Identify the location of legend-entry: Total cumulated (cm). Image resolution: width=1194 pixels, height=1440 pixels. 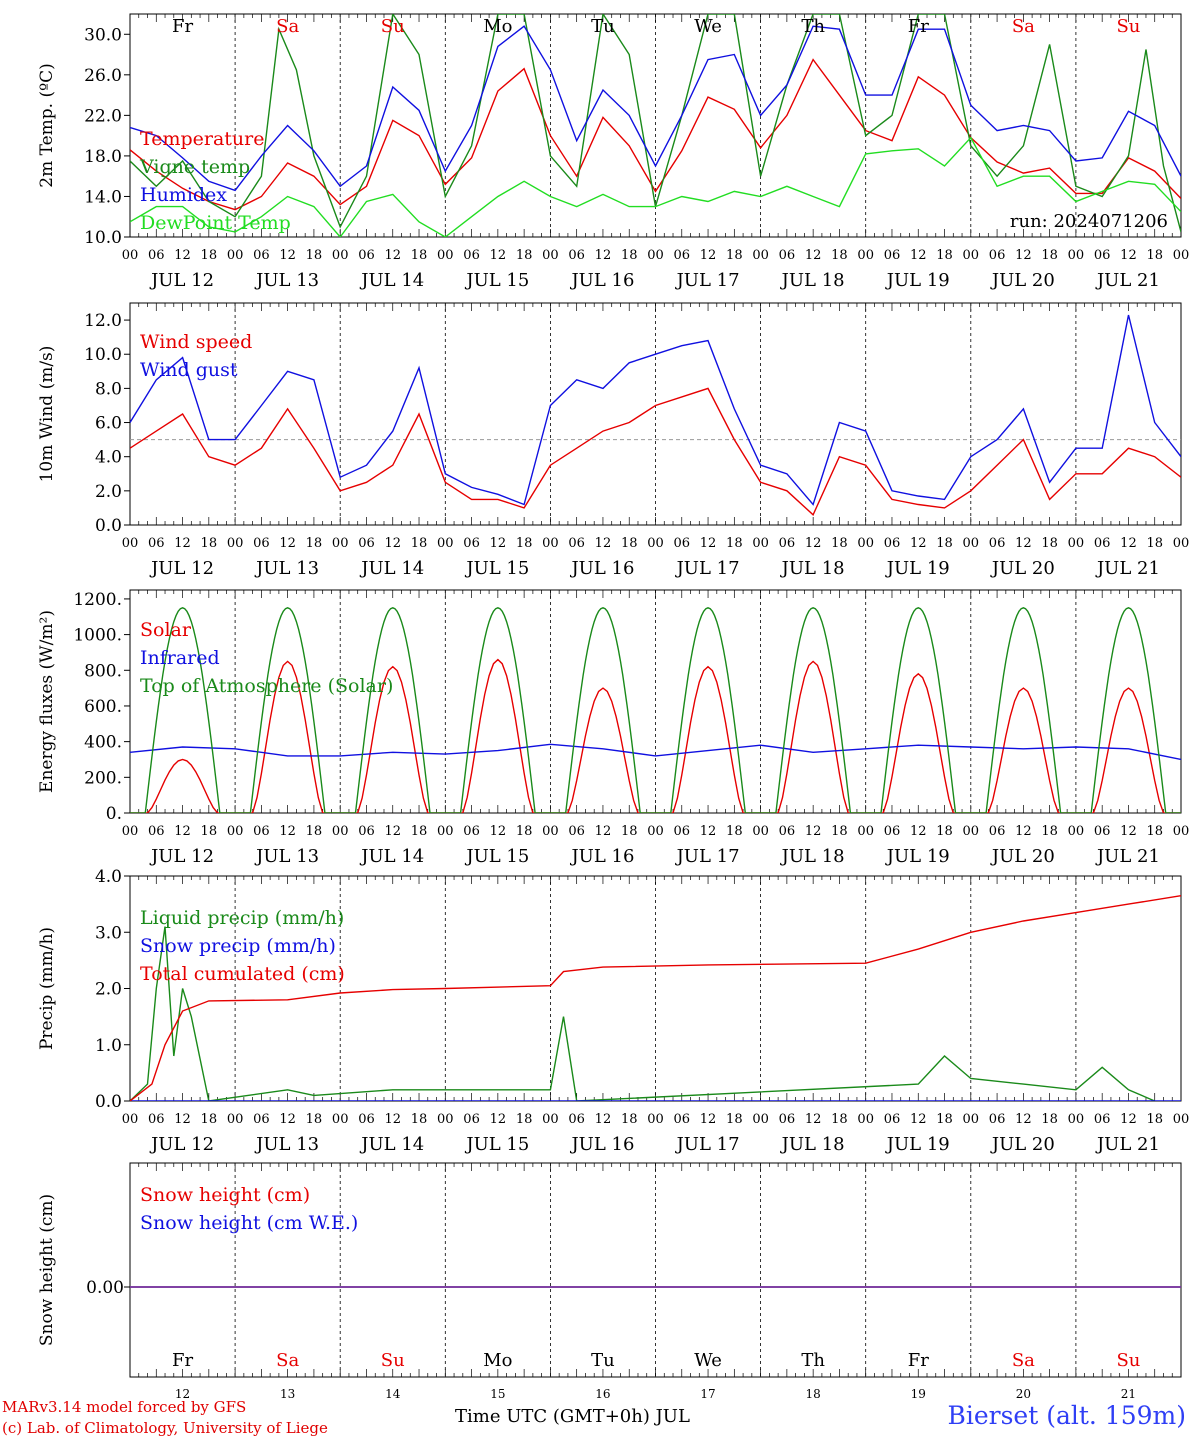
(242, 974).